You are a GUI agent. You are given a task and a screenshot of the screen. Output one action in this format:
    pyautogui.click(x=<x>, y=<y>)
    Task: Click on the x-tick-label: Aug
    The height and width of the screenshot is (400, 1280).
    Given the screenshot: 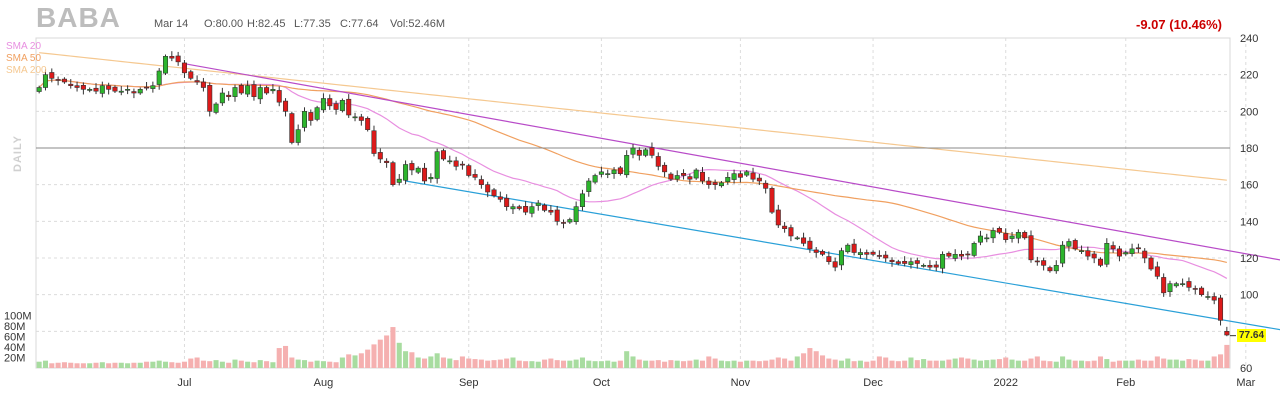 What is the action you would take?
    pyautogui.click(x=324, y=383)
    